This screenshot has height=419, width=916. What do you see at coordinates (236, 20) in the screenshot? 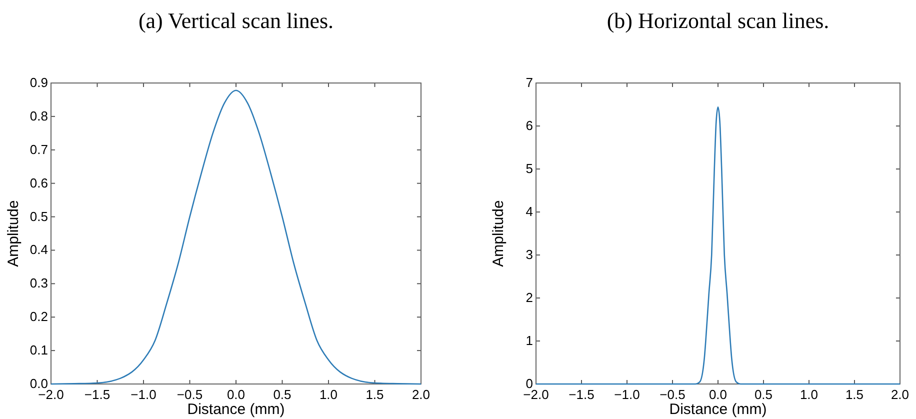
I see `chart-title: (a) Vertical scan lines.` at bounding box center [236, 20].